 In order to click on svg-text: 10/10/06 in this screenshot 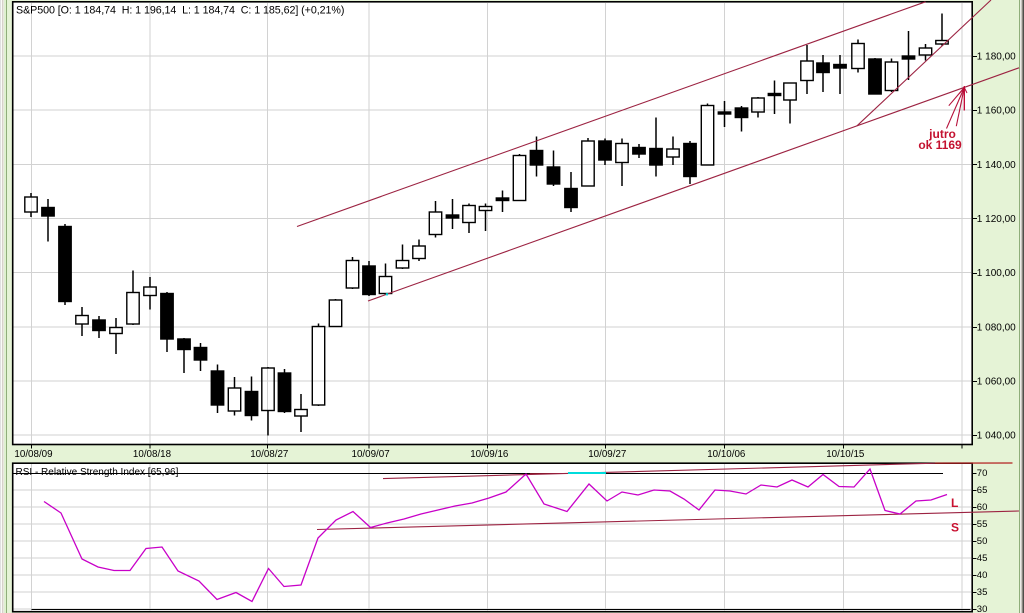, I will do `click(726, 454)`.